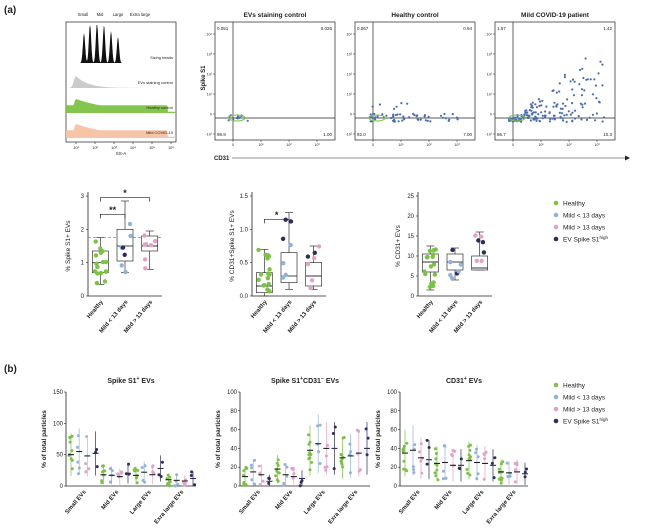 The height and width of the screenshot is (532, 650). Describe the element at coordinates (604, 419) in the screenshot. I see `legend-superscript: high` at that location.